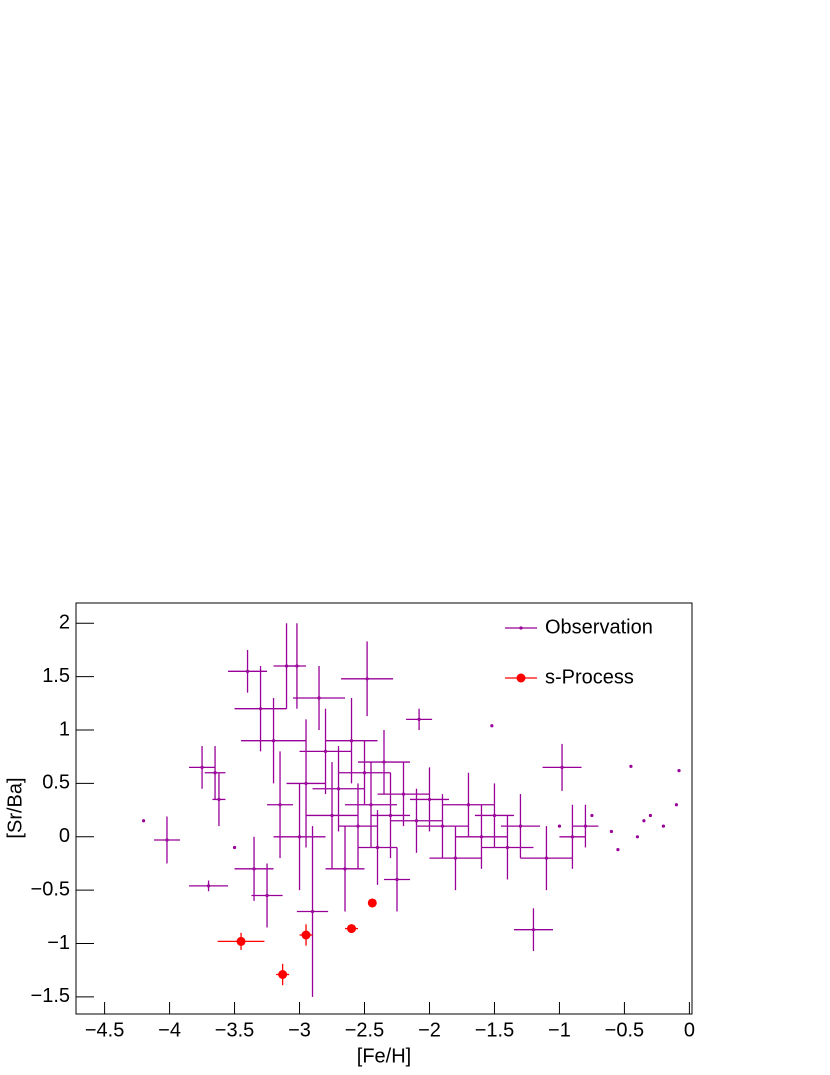 The width and height of the screenshot is (830, 1075). Describe the element at coordinates (56, 783) in the screenshot. I see `y-tick-label: 0.5` at that location.